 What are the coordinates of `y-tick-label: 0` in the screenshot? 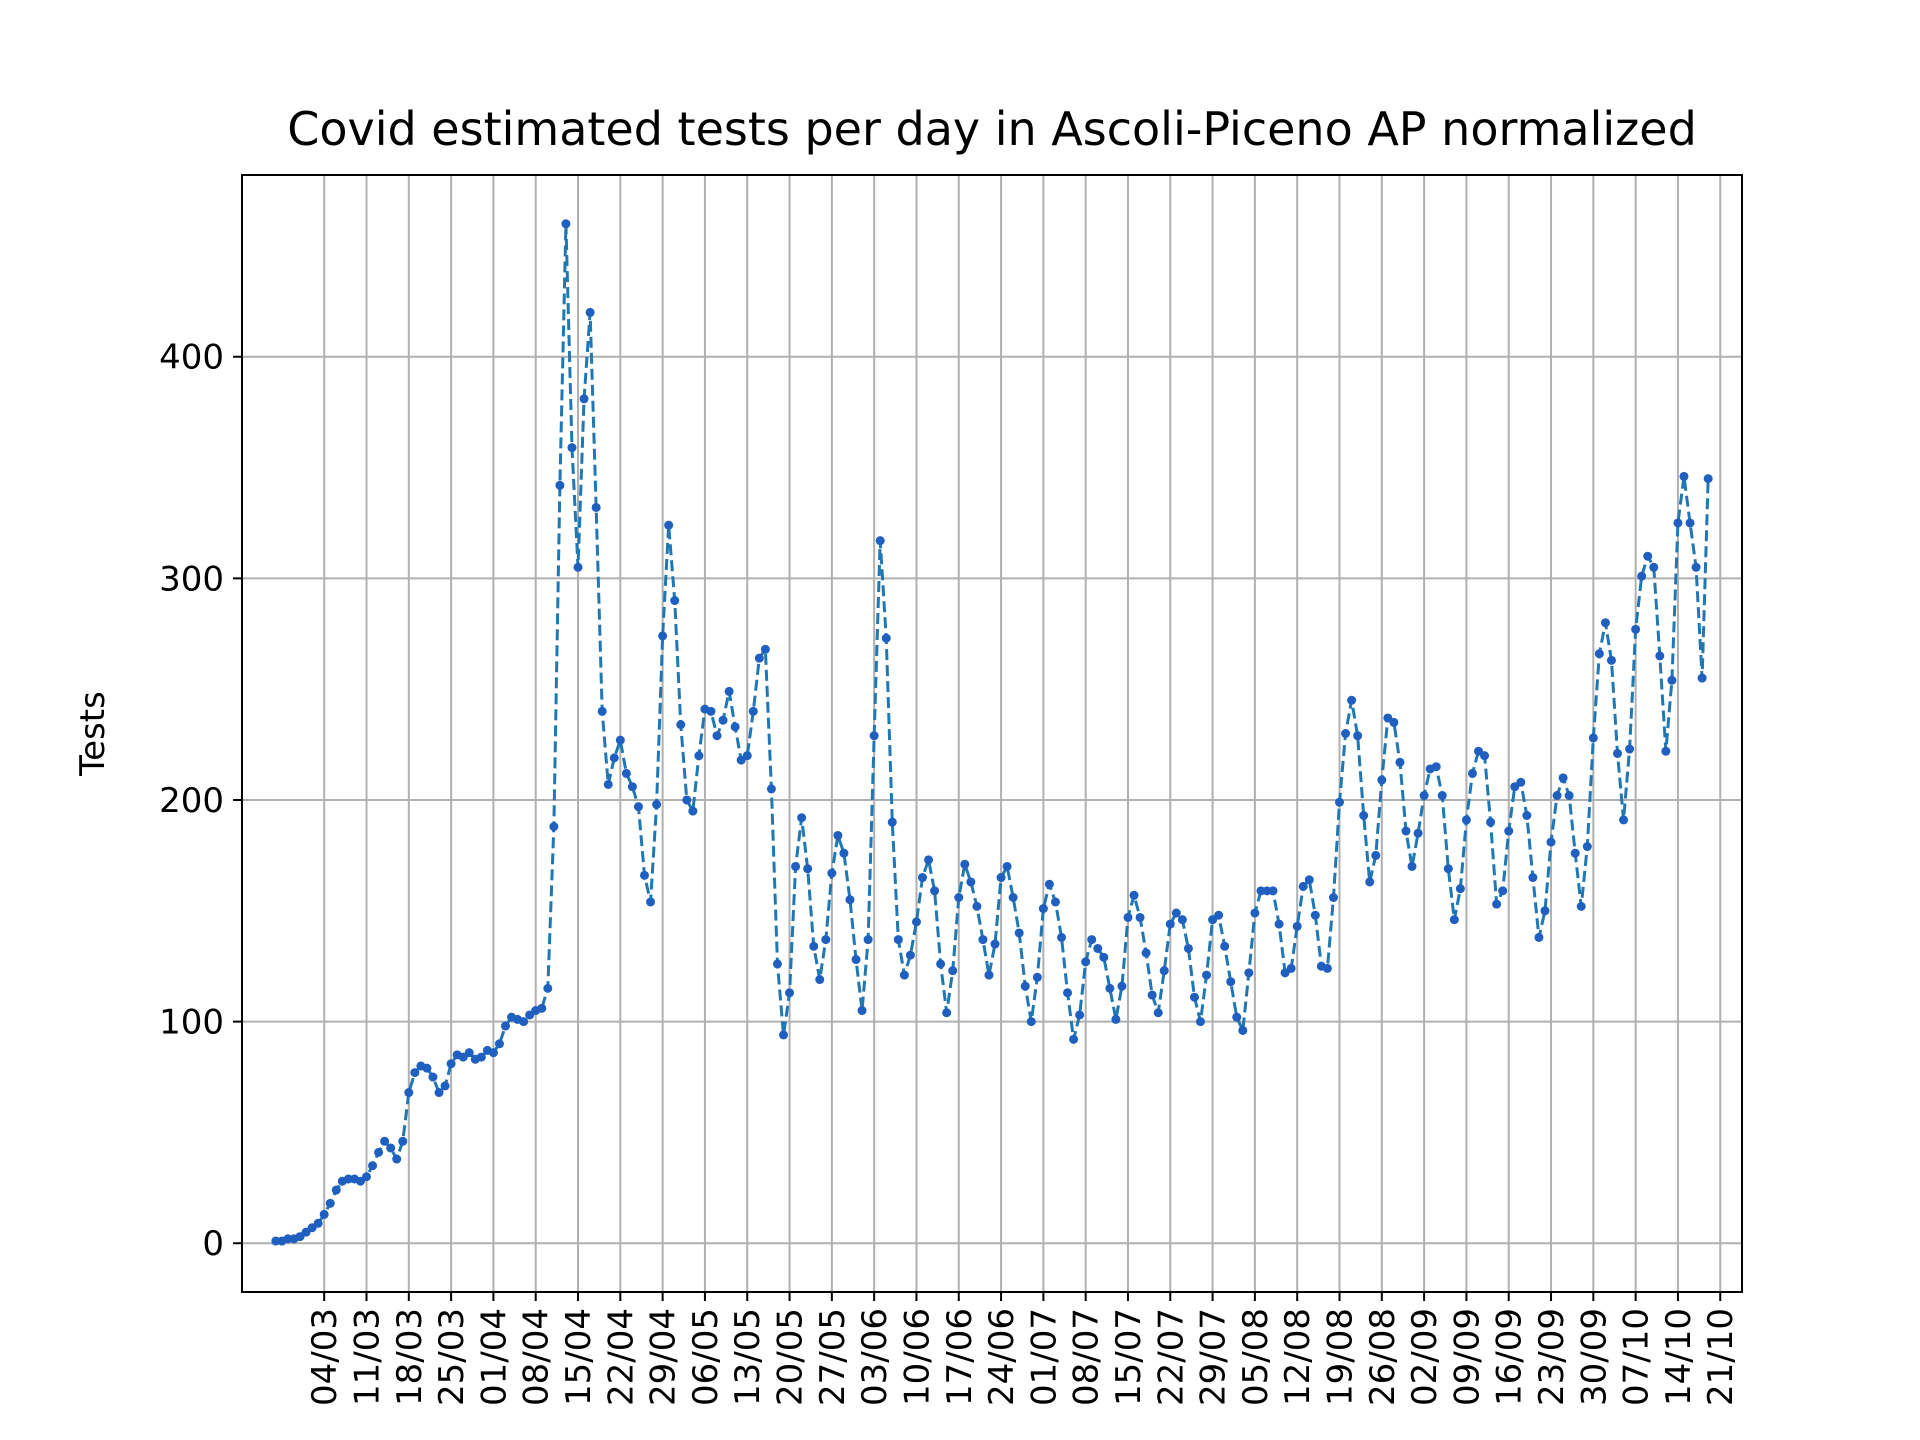 It's located at (213, 1244).